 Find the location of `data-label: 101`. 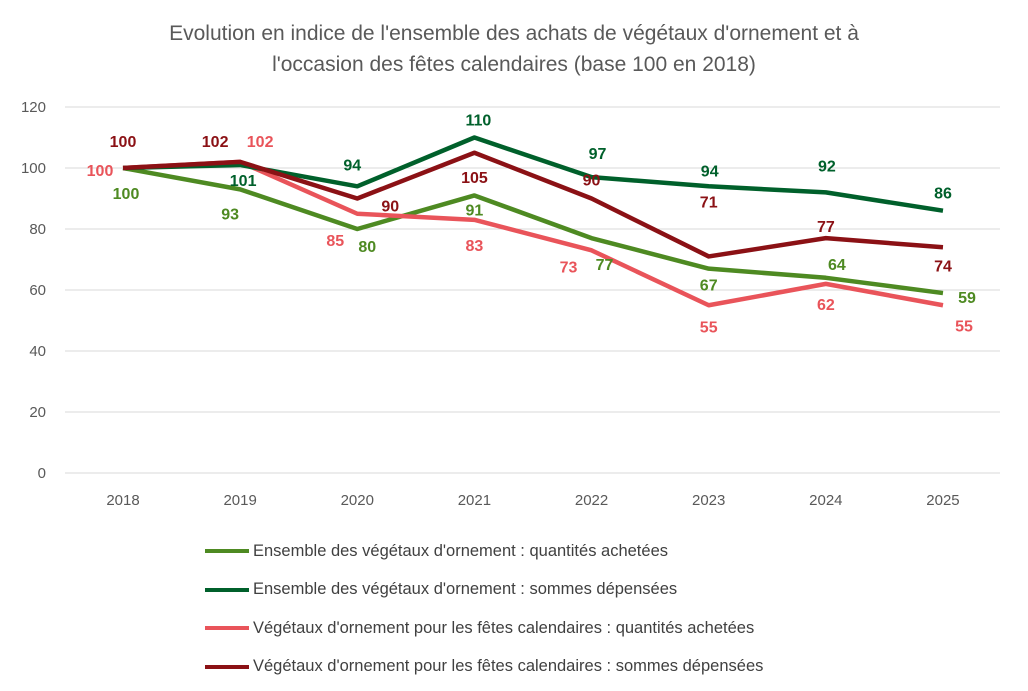

data-label: 101 is located at coordinates (243, 181).